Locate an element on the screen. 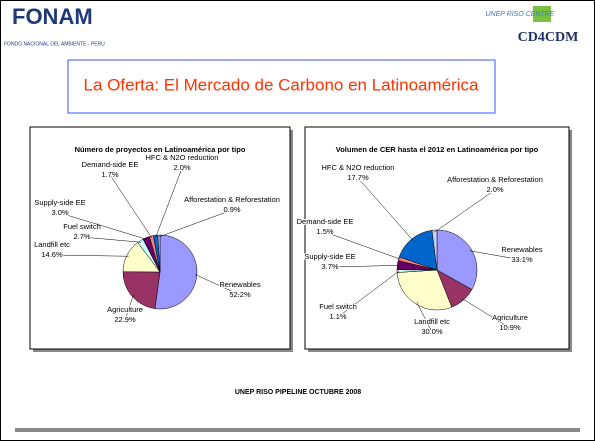  slice-value: 3.0% is located at coordinates (59, 212).